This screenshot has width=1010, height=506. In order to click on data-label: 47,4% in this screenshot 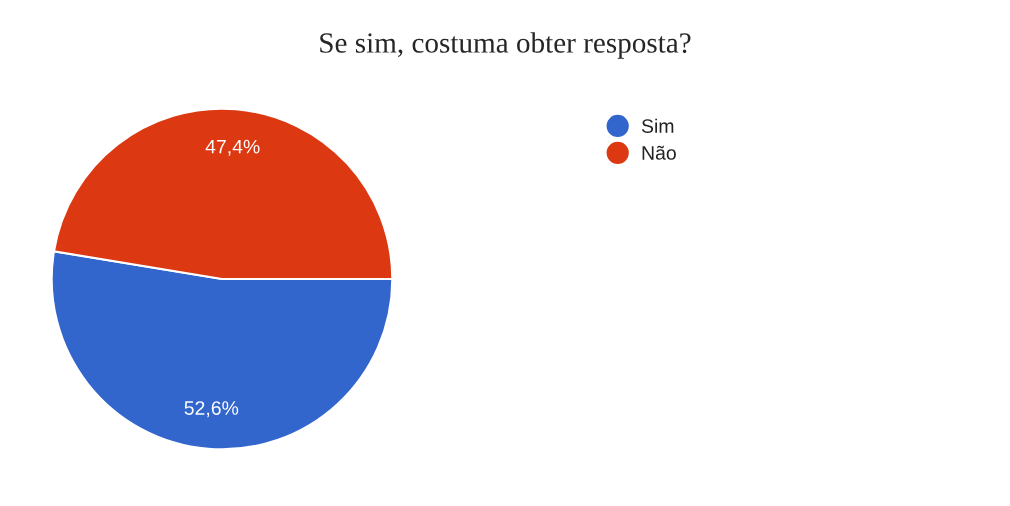, I will do `click(232, 147)`.